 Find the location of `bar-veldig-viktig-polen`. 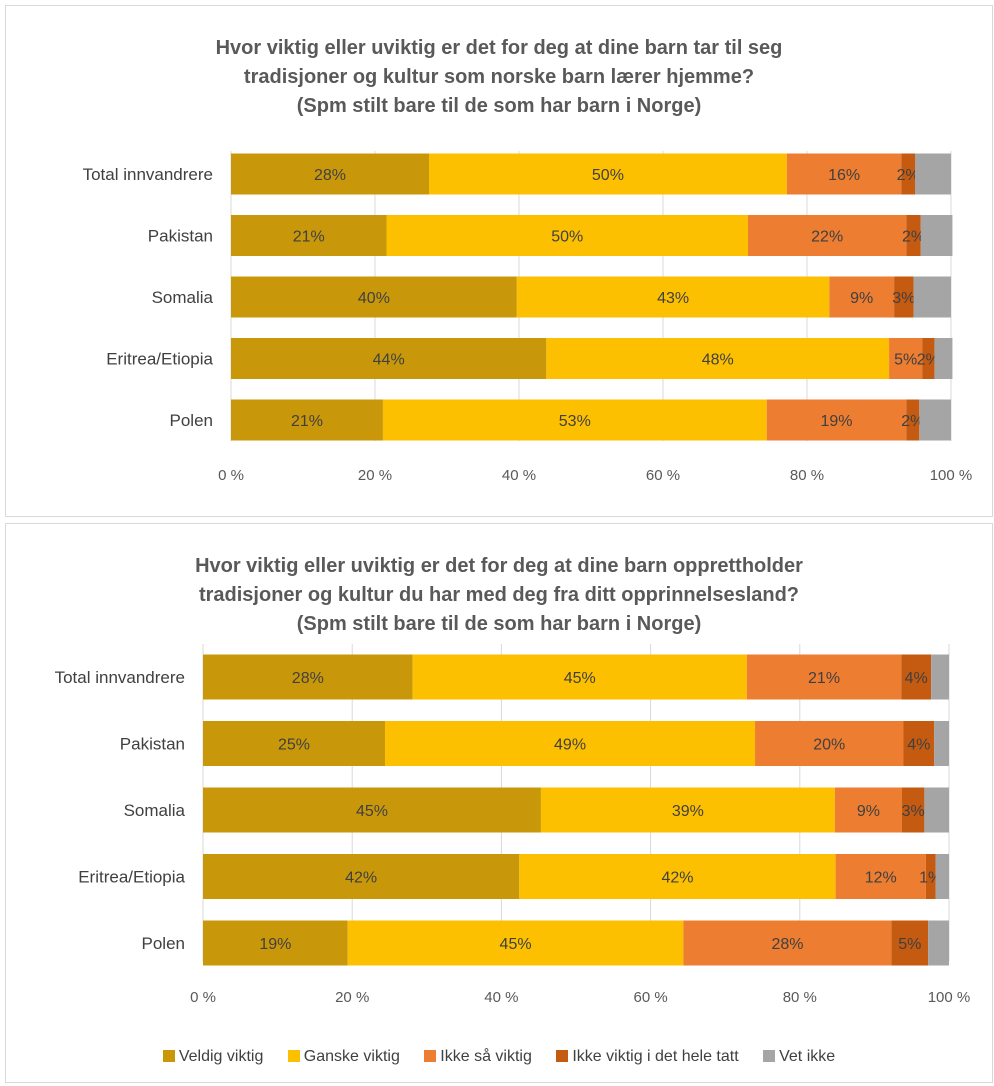

bar-veldig-viktig-polen is located at coordinates (275, 943).